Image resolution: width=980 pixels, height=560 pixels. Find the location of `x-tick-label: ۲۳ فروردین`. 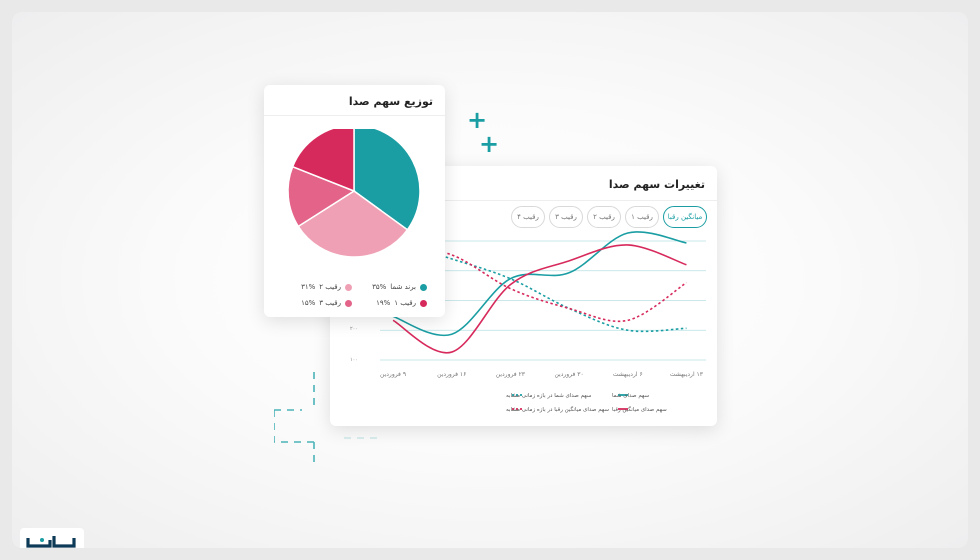

x-tick-label: ۲۳ فروردین is located at coordinates (511, 374).